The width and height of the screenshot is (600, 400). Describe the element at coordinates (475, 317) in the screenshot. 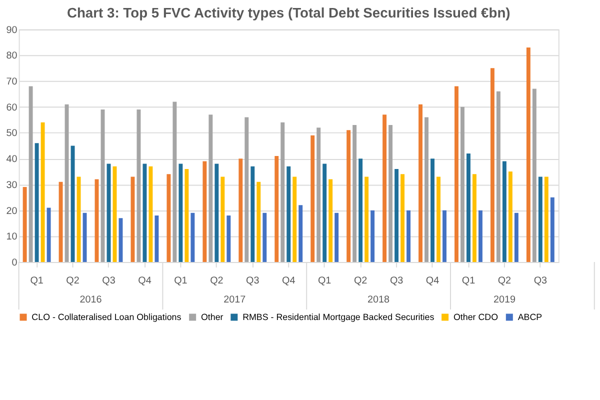

I see `legend-label: Other CDO` at that location.